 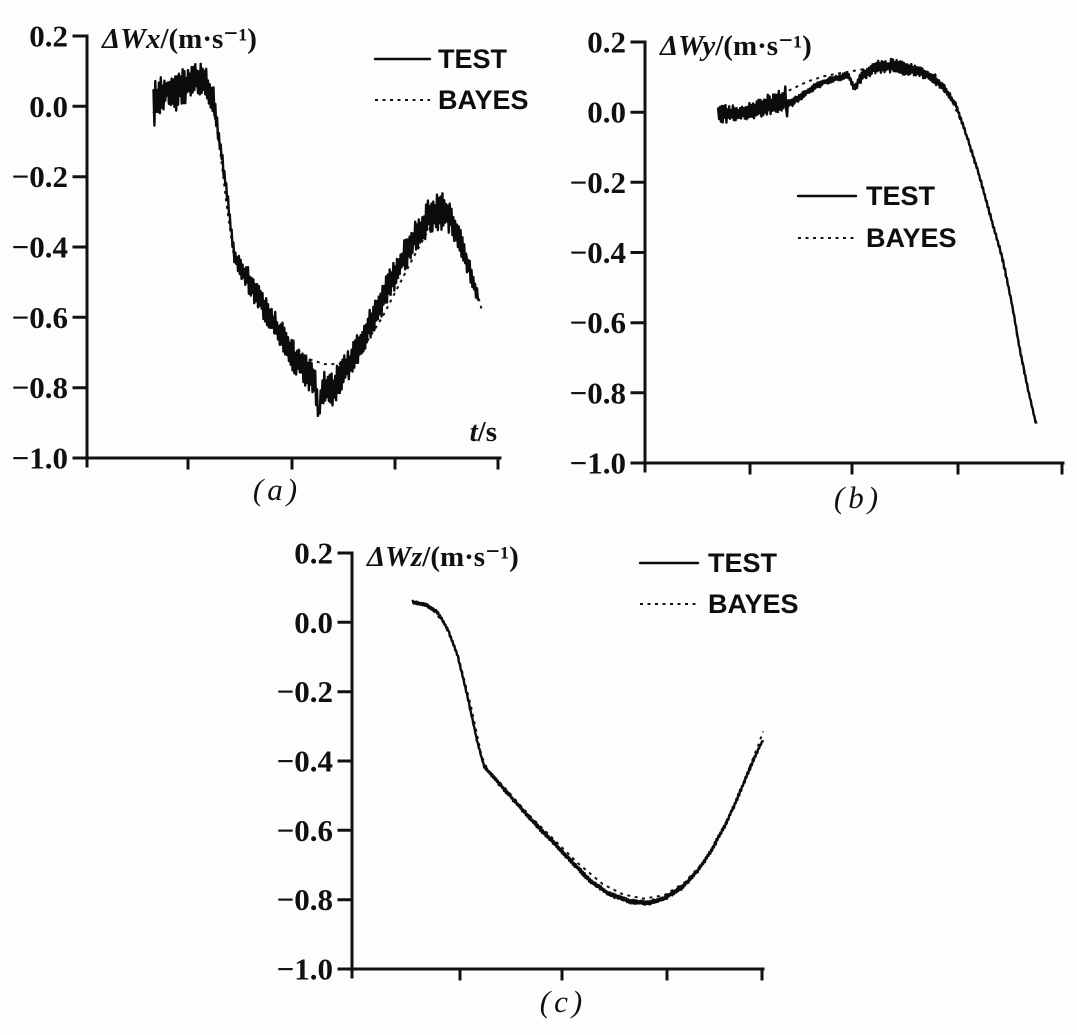 I want to click on chart-caption: (c), so click(x=563, y=1001).